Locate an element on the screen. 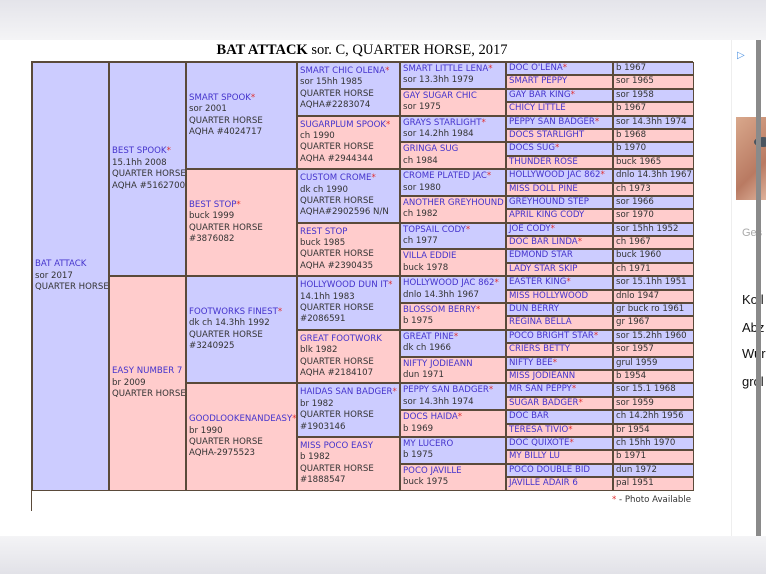  horse-link: POCO DOUBLE BID is located at coordinates (549, 470).